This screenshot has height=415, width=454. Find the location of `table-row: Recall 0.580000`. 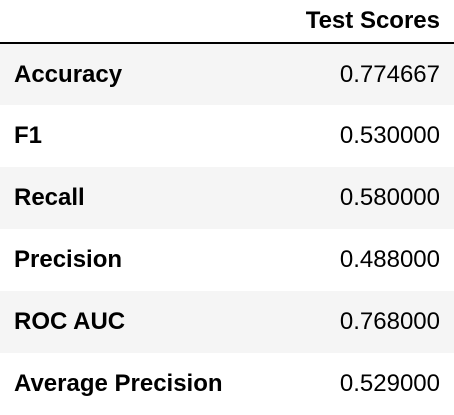

table-row: Recall 0.580000 is located at coordinates (227, 198).